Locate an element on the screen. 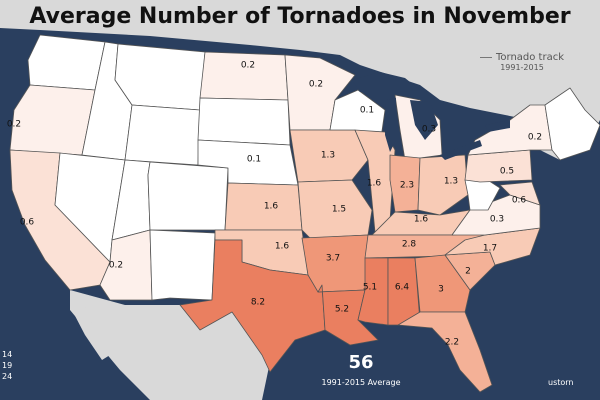 Image resolution: width=600 pixels, height=400 pixels. state-value-AR: 3.7 is located at coordinates (333, 259).